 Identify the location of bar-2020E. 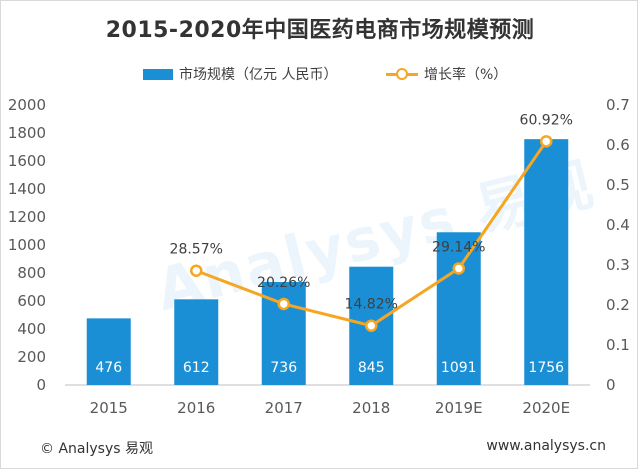
(546, 262).